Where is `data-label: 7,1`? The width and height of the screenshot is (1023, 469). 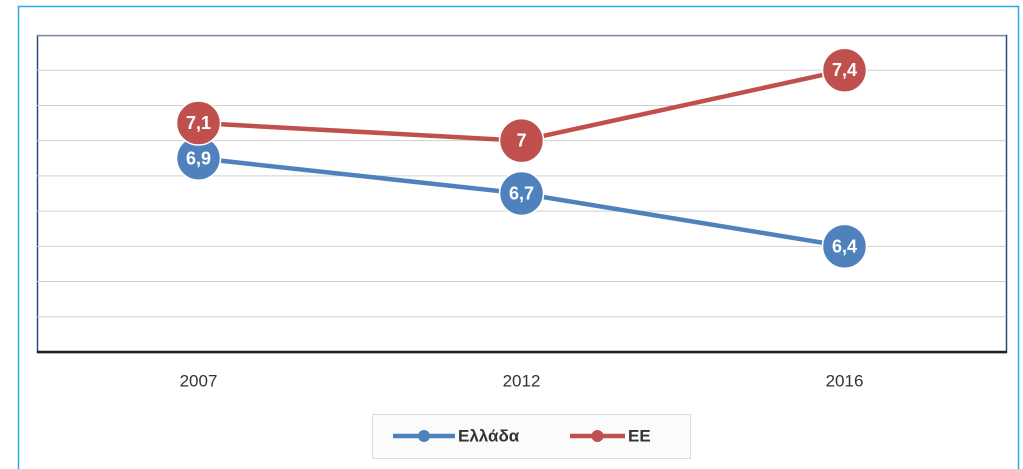
data-label: 7,1 is located at coordinates (198, 123).